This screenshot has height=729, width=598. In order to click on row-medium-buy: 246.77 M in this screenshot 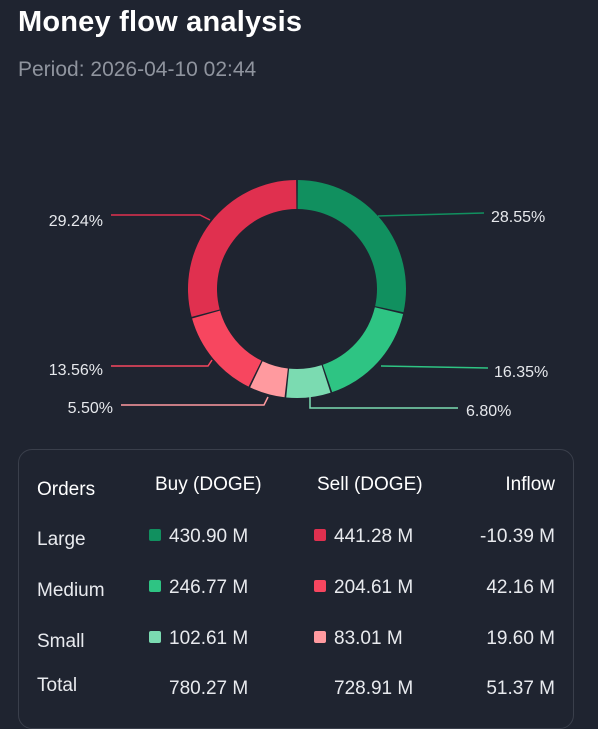, I will do `click(198, 588)`.